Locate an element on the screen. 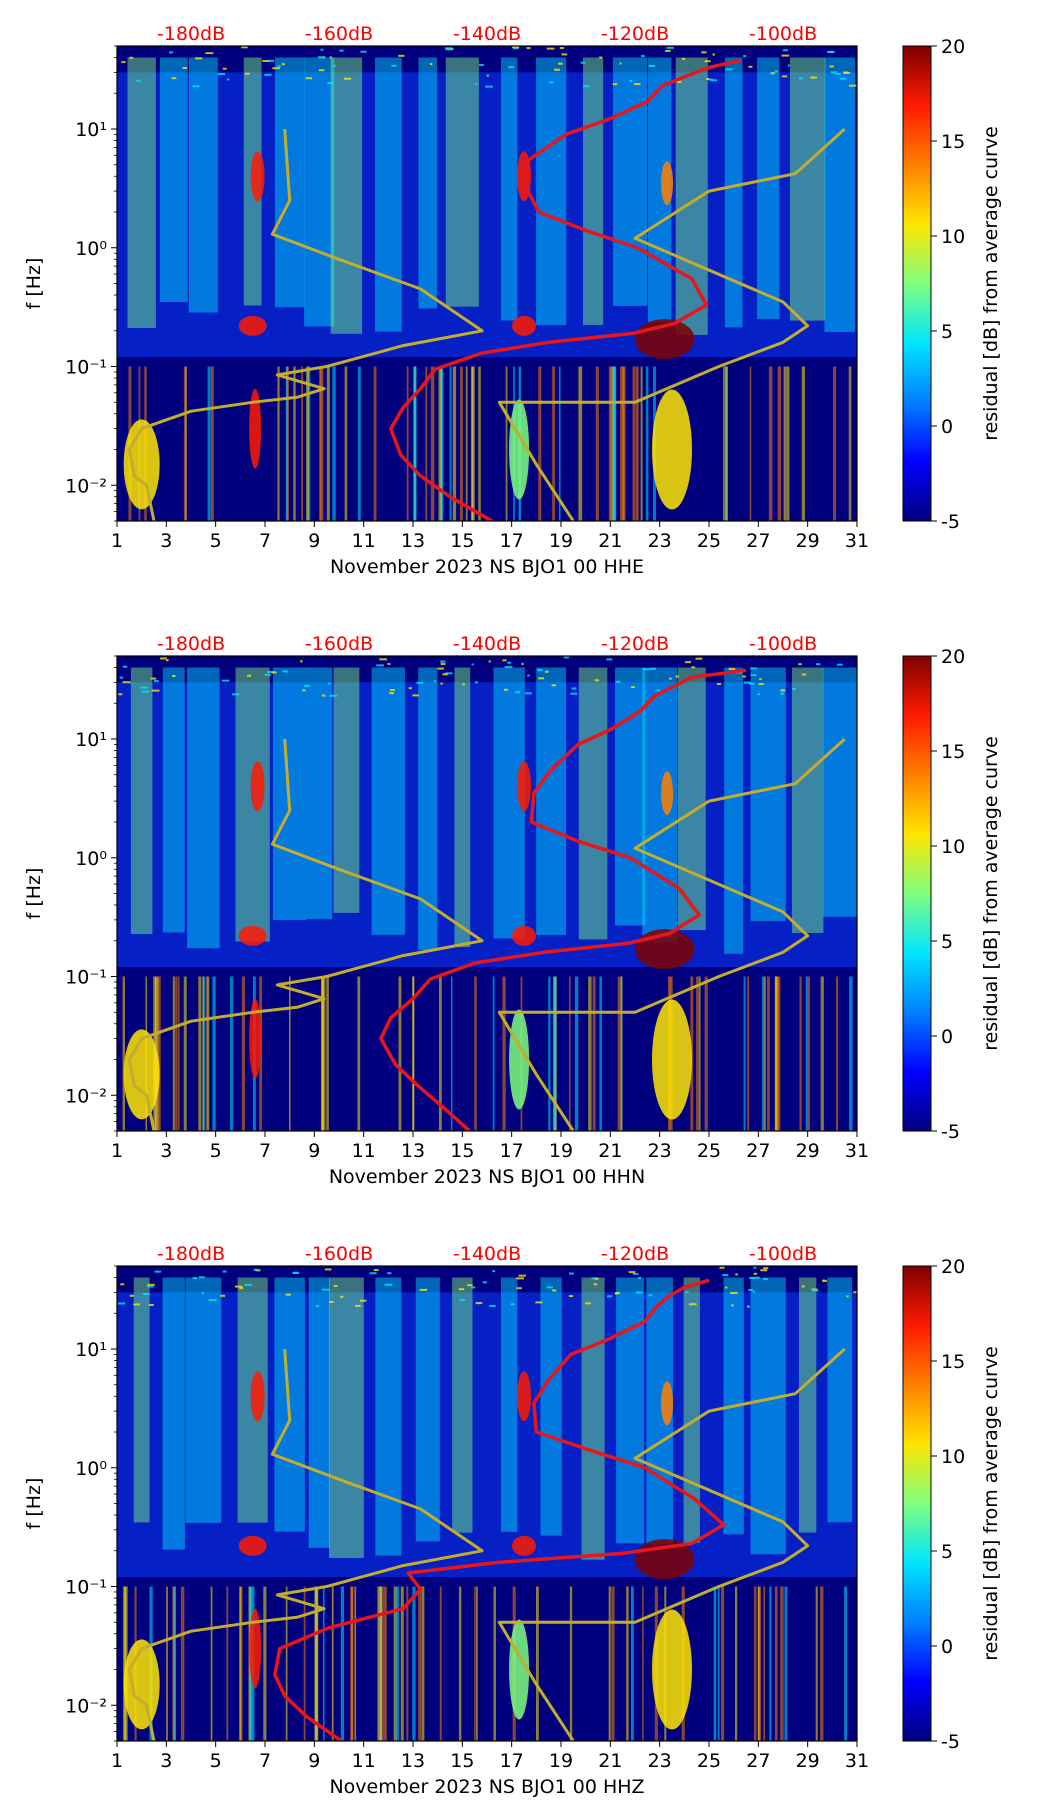  colorbar is located at coordinates (917, 1503).